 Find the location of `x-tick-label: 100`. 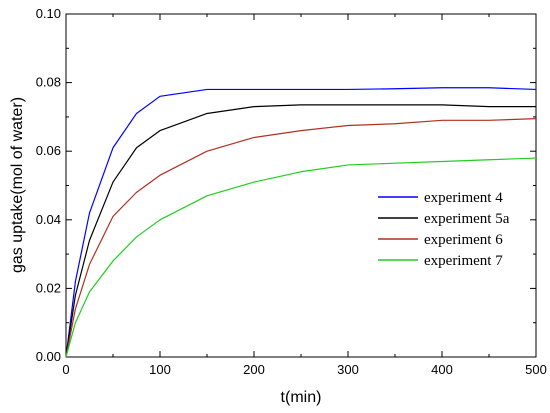

x-tick-label: 100 is located at coordinates (160, 369).